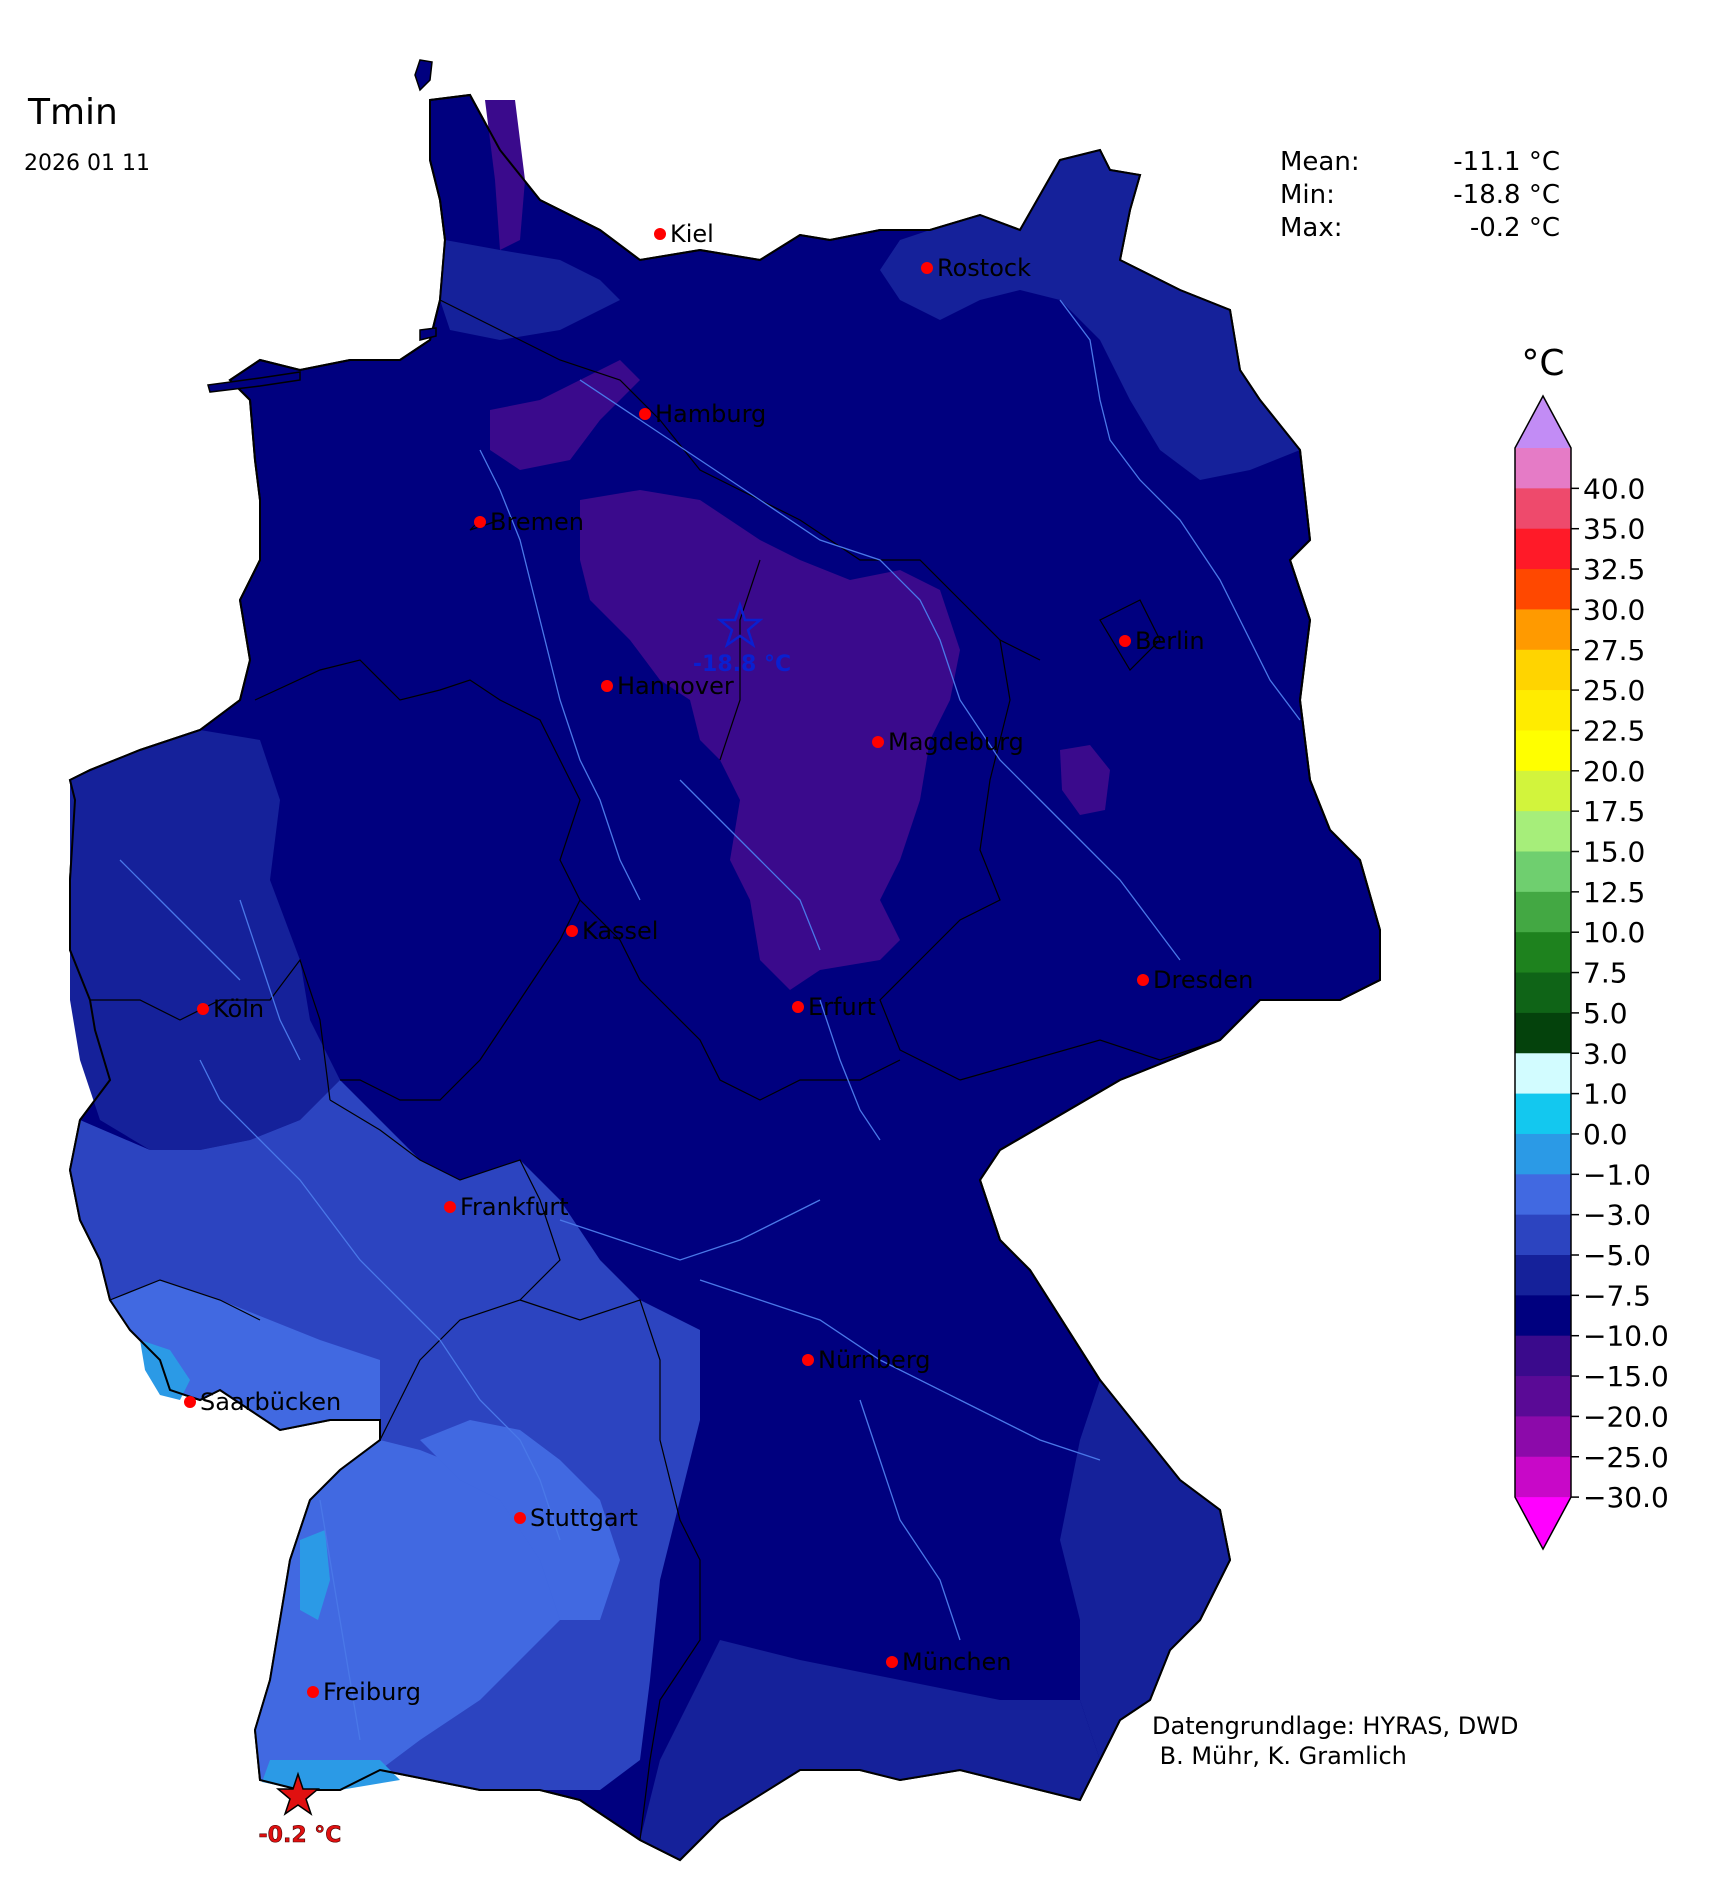  I want to click on region-cold-schleswig, so click(505, 175).